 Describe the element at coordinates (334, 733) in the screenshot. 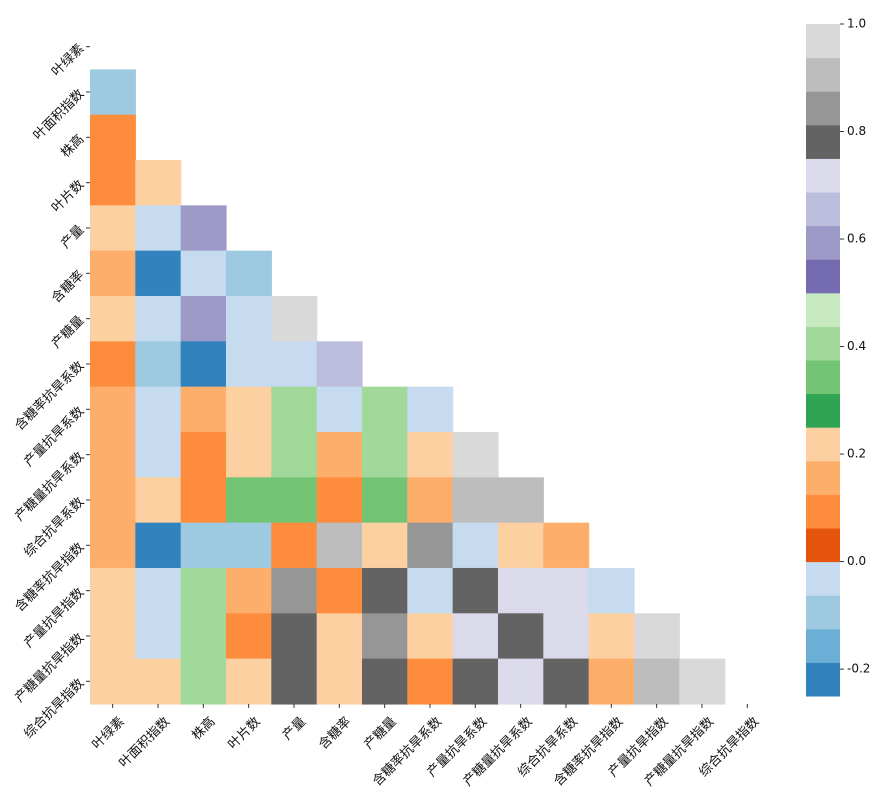

I see `x-tick-label: 含糖率` at that location.